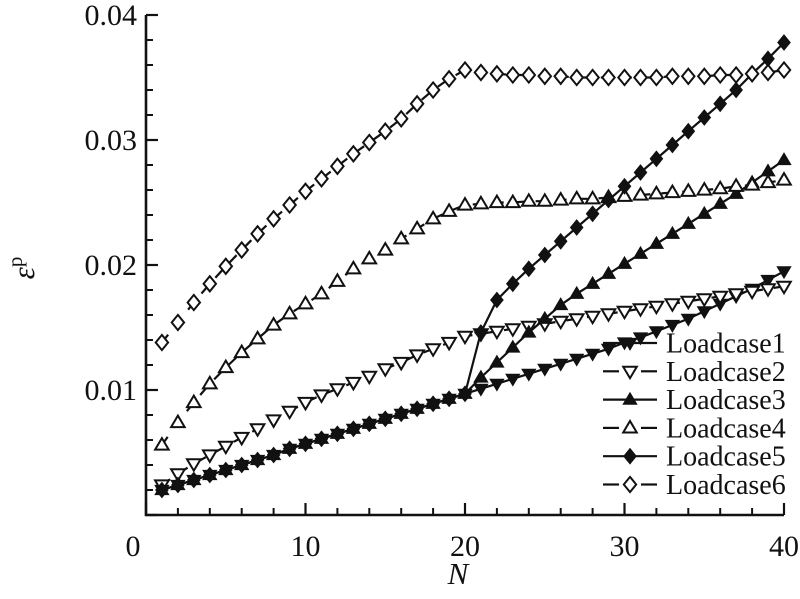  Describe the element at coordinates (694, 457) in the screenshot. I see `legend-item-loadcase5: Loadcase5` at that location.